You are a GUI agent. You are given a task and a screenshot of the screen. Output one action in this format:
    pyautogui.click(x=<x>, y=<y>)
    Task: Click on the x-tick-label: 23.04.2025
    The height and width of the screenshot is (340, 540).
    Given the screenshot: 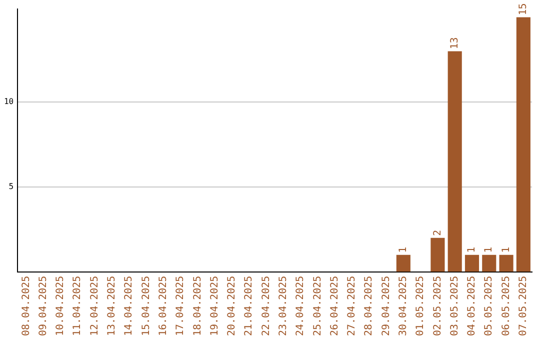 What is the action you would take?
    pyautogui.click(x=283, y=306)
    